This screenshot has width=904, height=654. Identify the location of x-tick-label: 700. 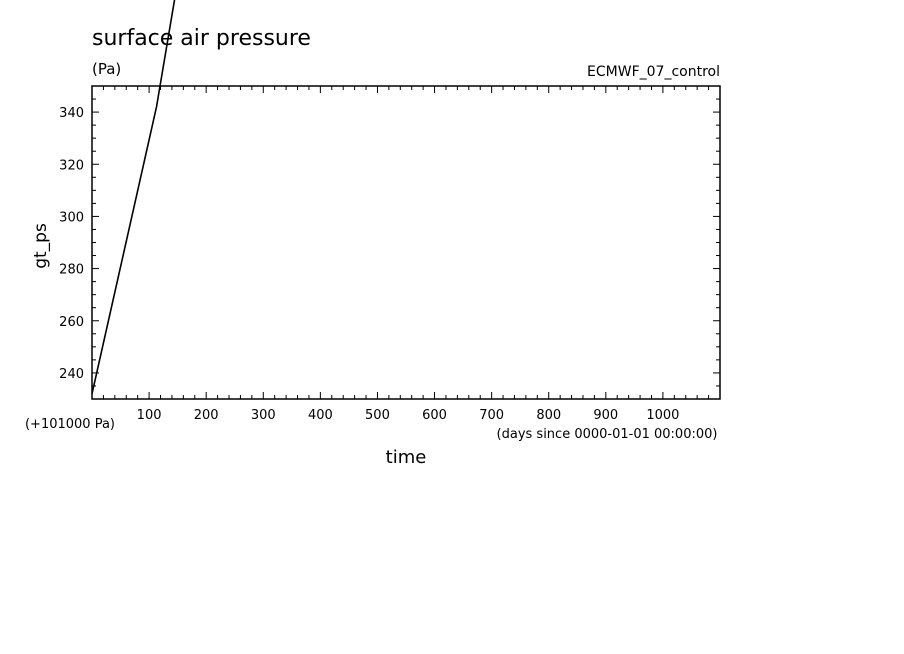
(491, 415).